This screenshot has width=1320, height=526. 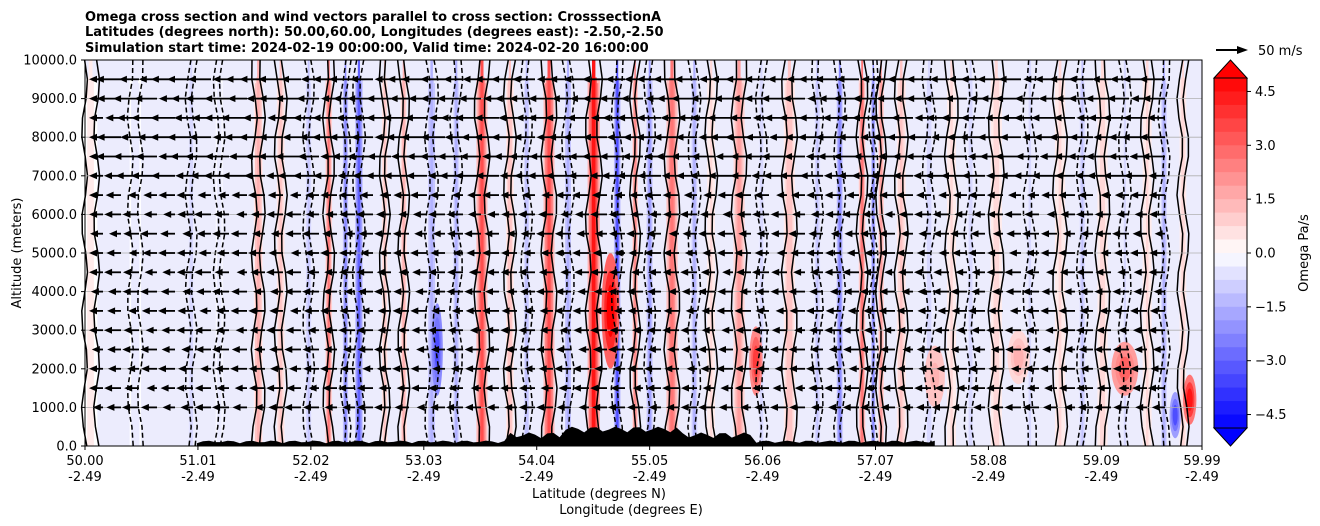 I want to click on wind-vector-head-r1-c43, so click(x=868, y=388).